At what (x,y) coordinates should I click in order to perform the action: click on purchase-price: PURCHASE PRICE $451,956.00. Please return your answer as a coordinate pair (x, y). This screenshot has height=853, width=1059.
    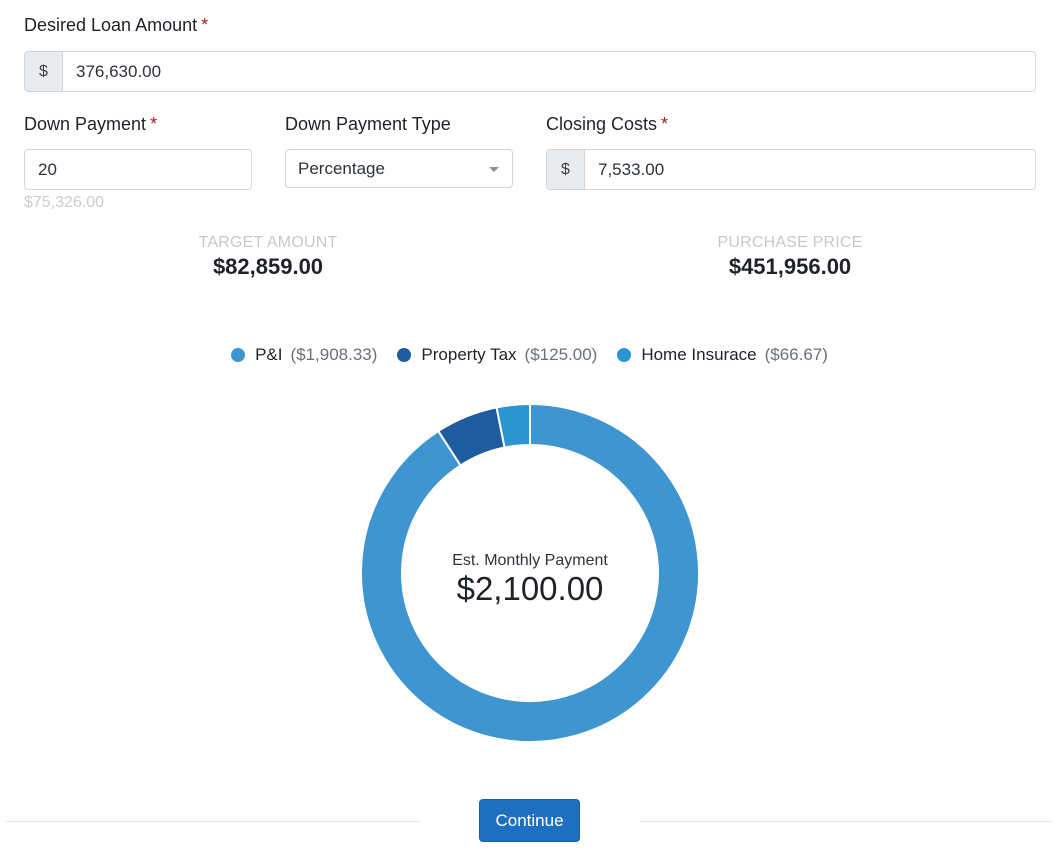
    Looking at the image, I should click on (790, 257).